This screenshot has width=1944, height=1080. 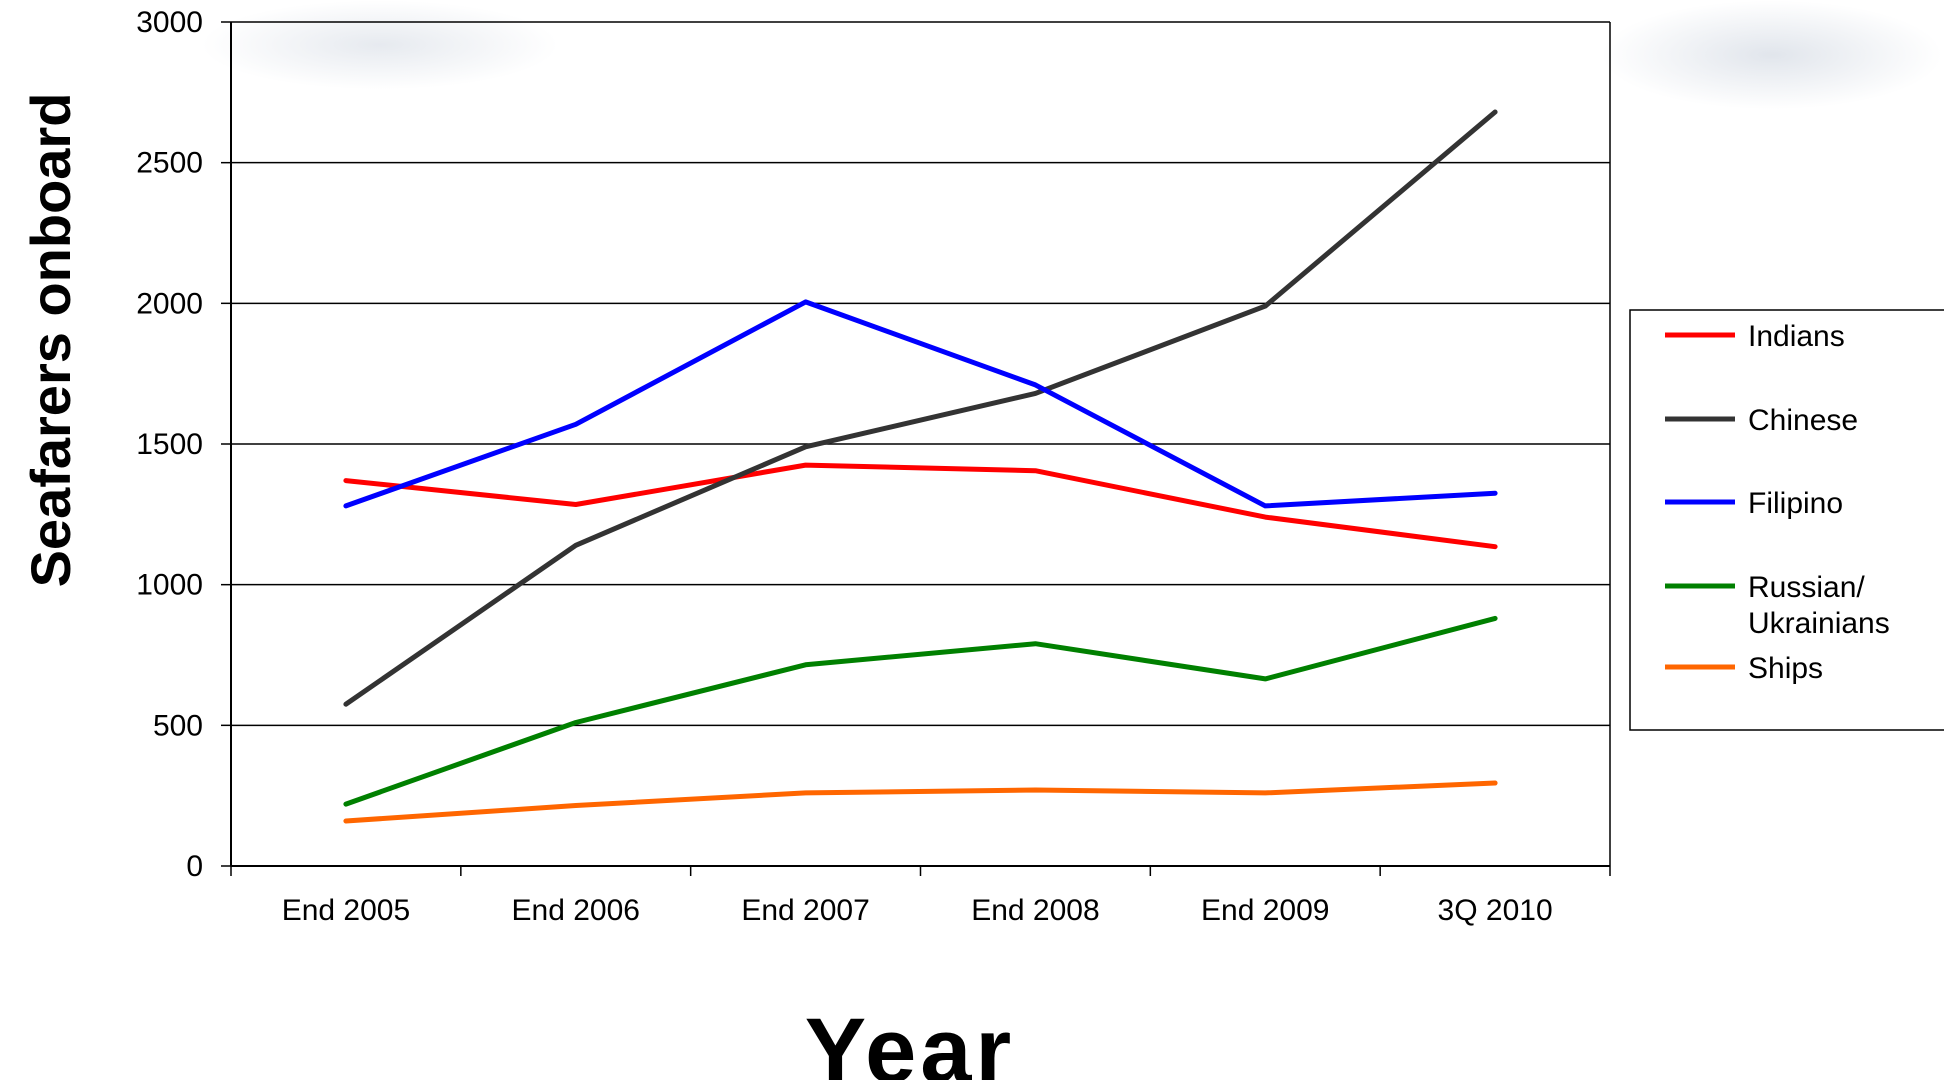 I want to click on series-line-indians, so click(x=920, y=506).